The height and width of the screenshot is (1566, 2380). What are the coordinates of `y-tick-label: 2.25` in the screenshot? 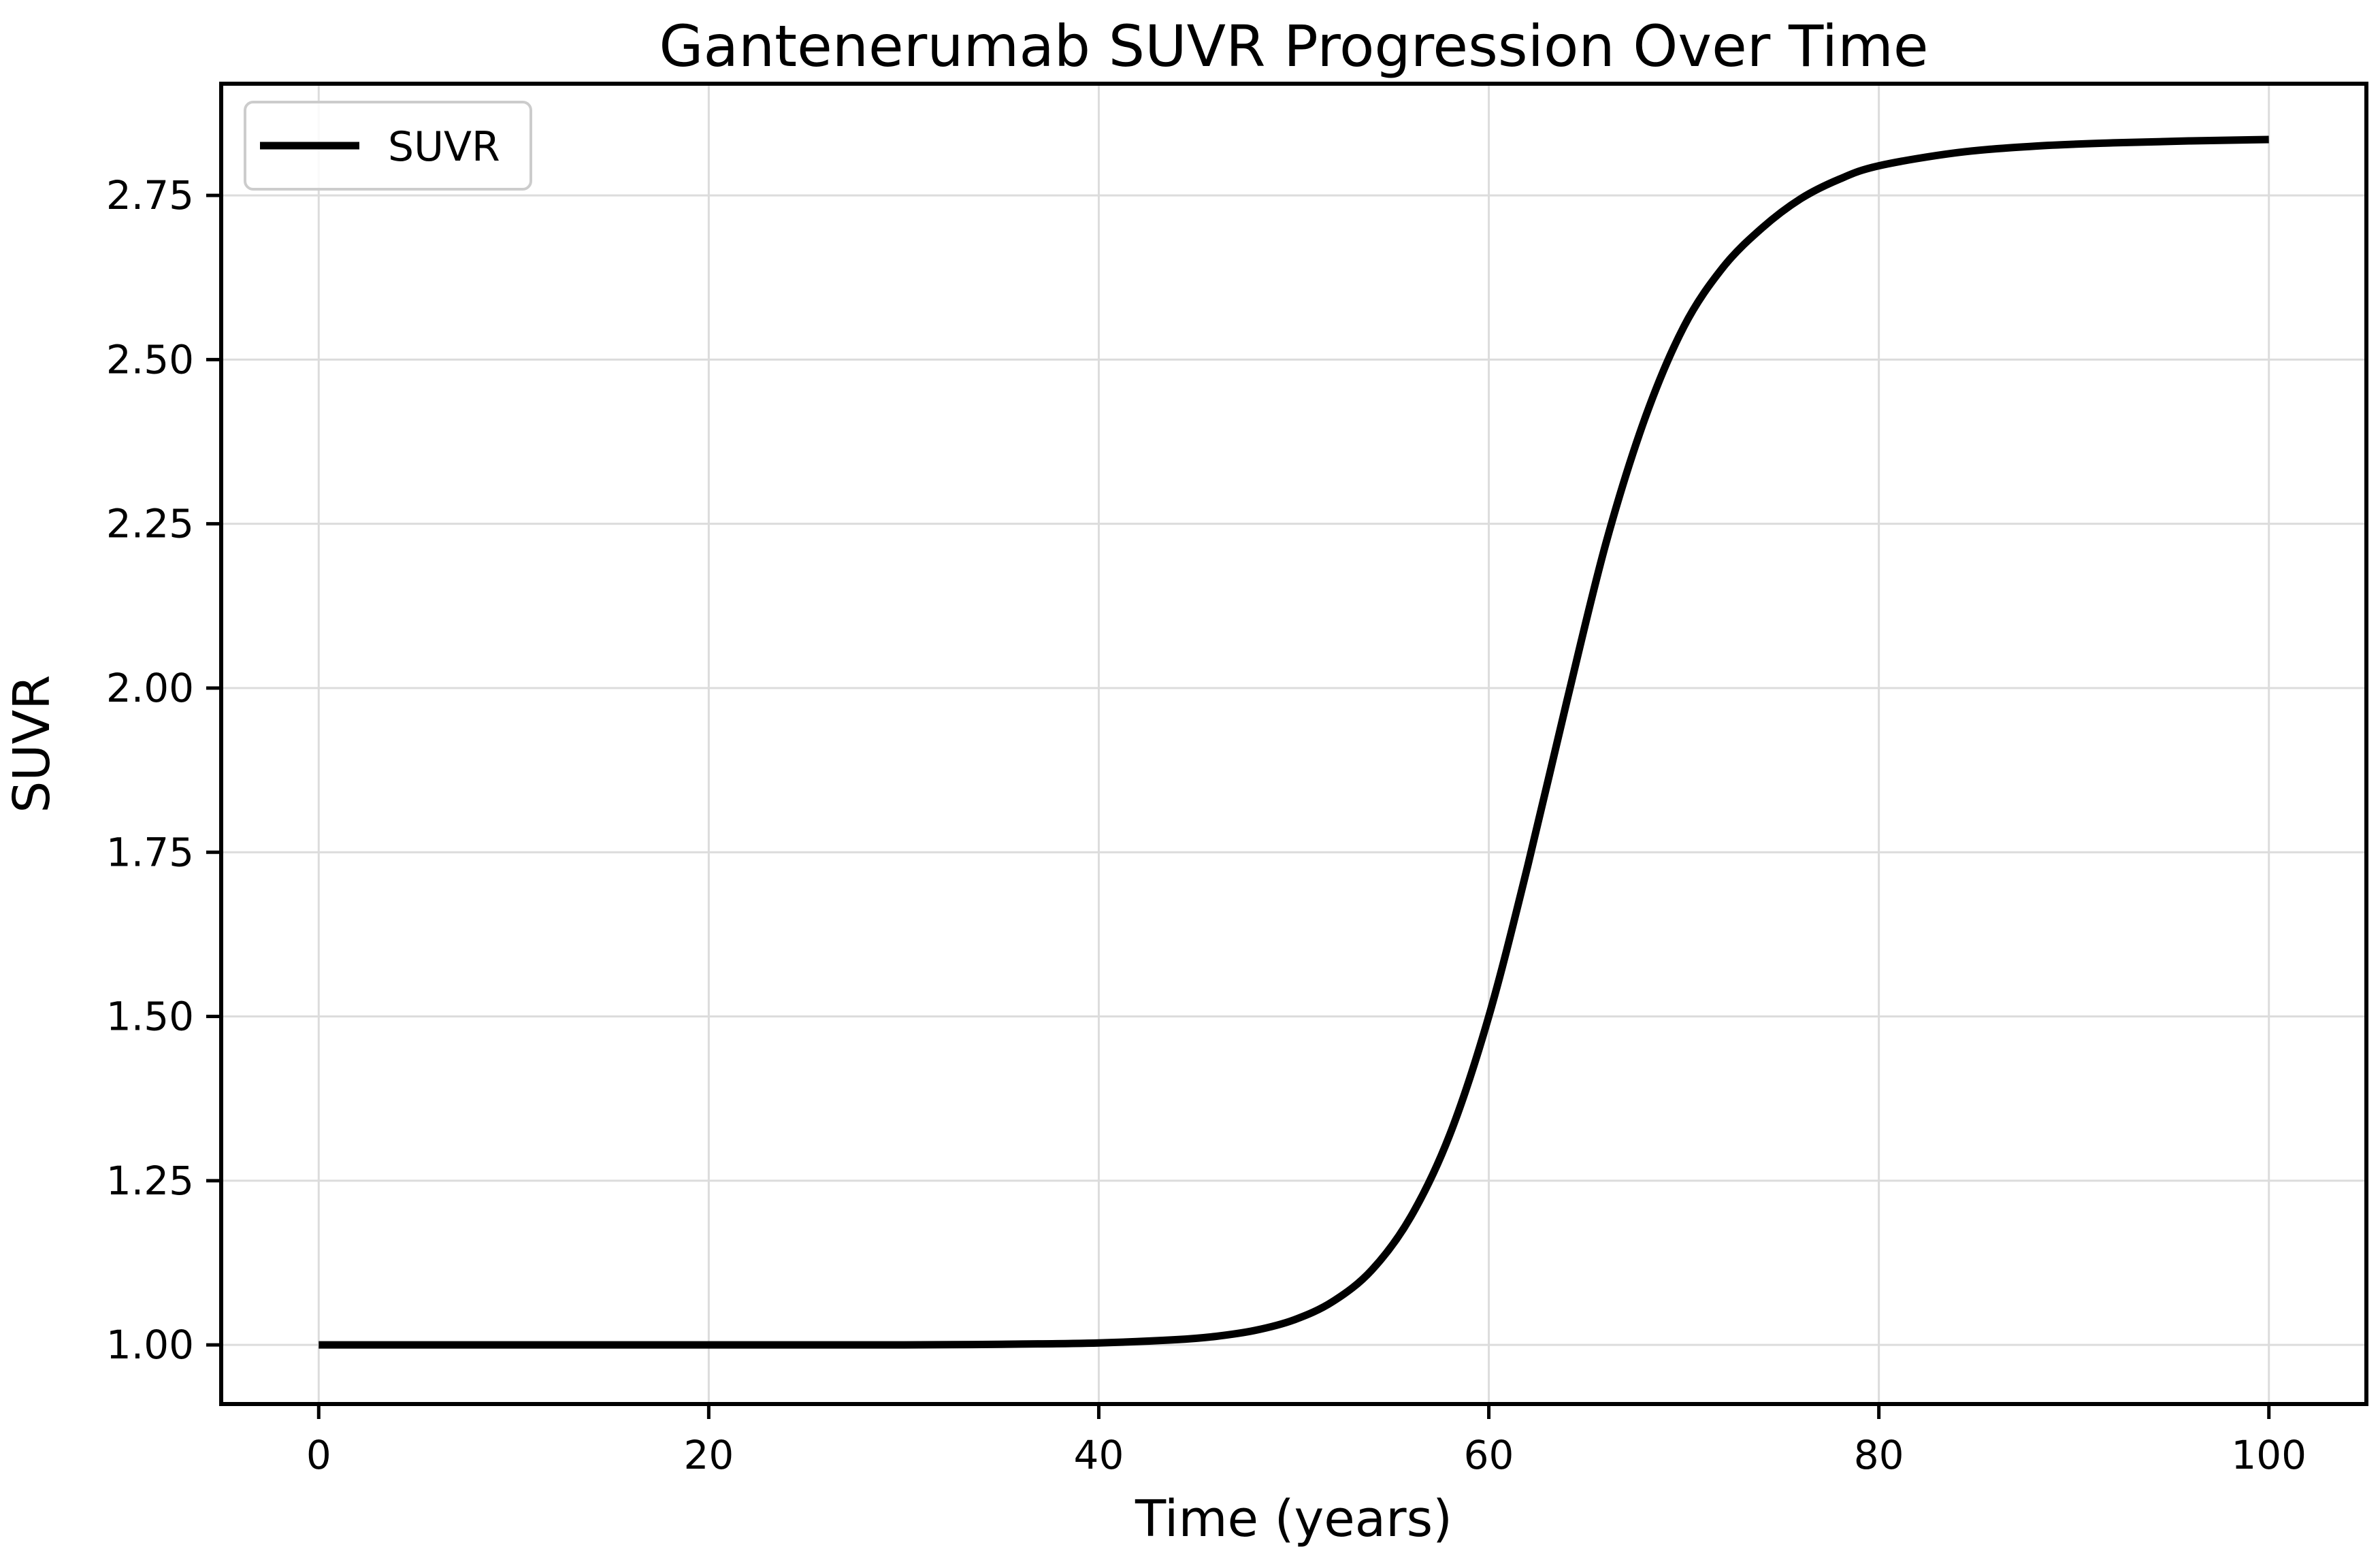 It's located at (150, 524).